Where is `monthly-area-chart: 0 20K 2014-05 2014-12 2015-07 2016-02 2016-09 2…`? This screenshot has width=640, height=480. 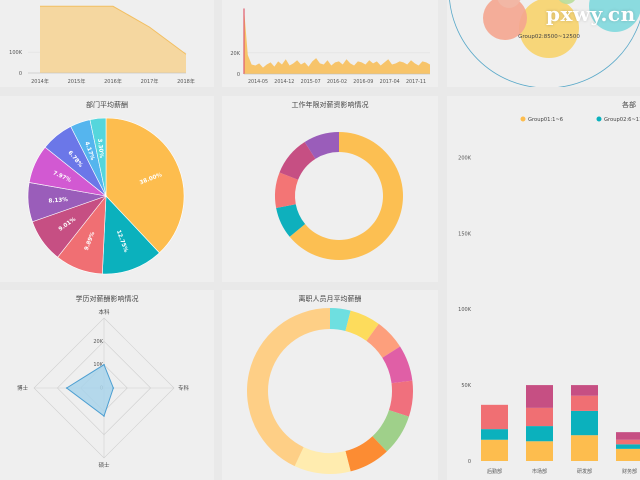 monthly-area-chart: 0 20K 2014-05 2014-12 2015-07 2016-02 2016-09 2… is located at coordinates (330, 46).